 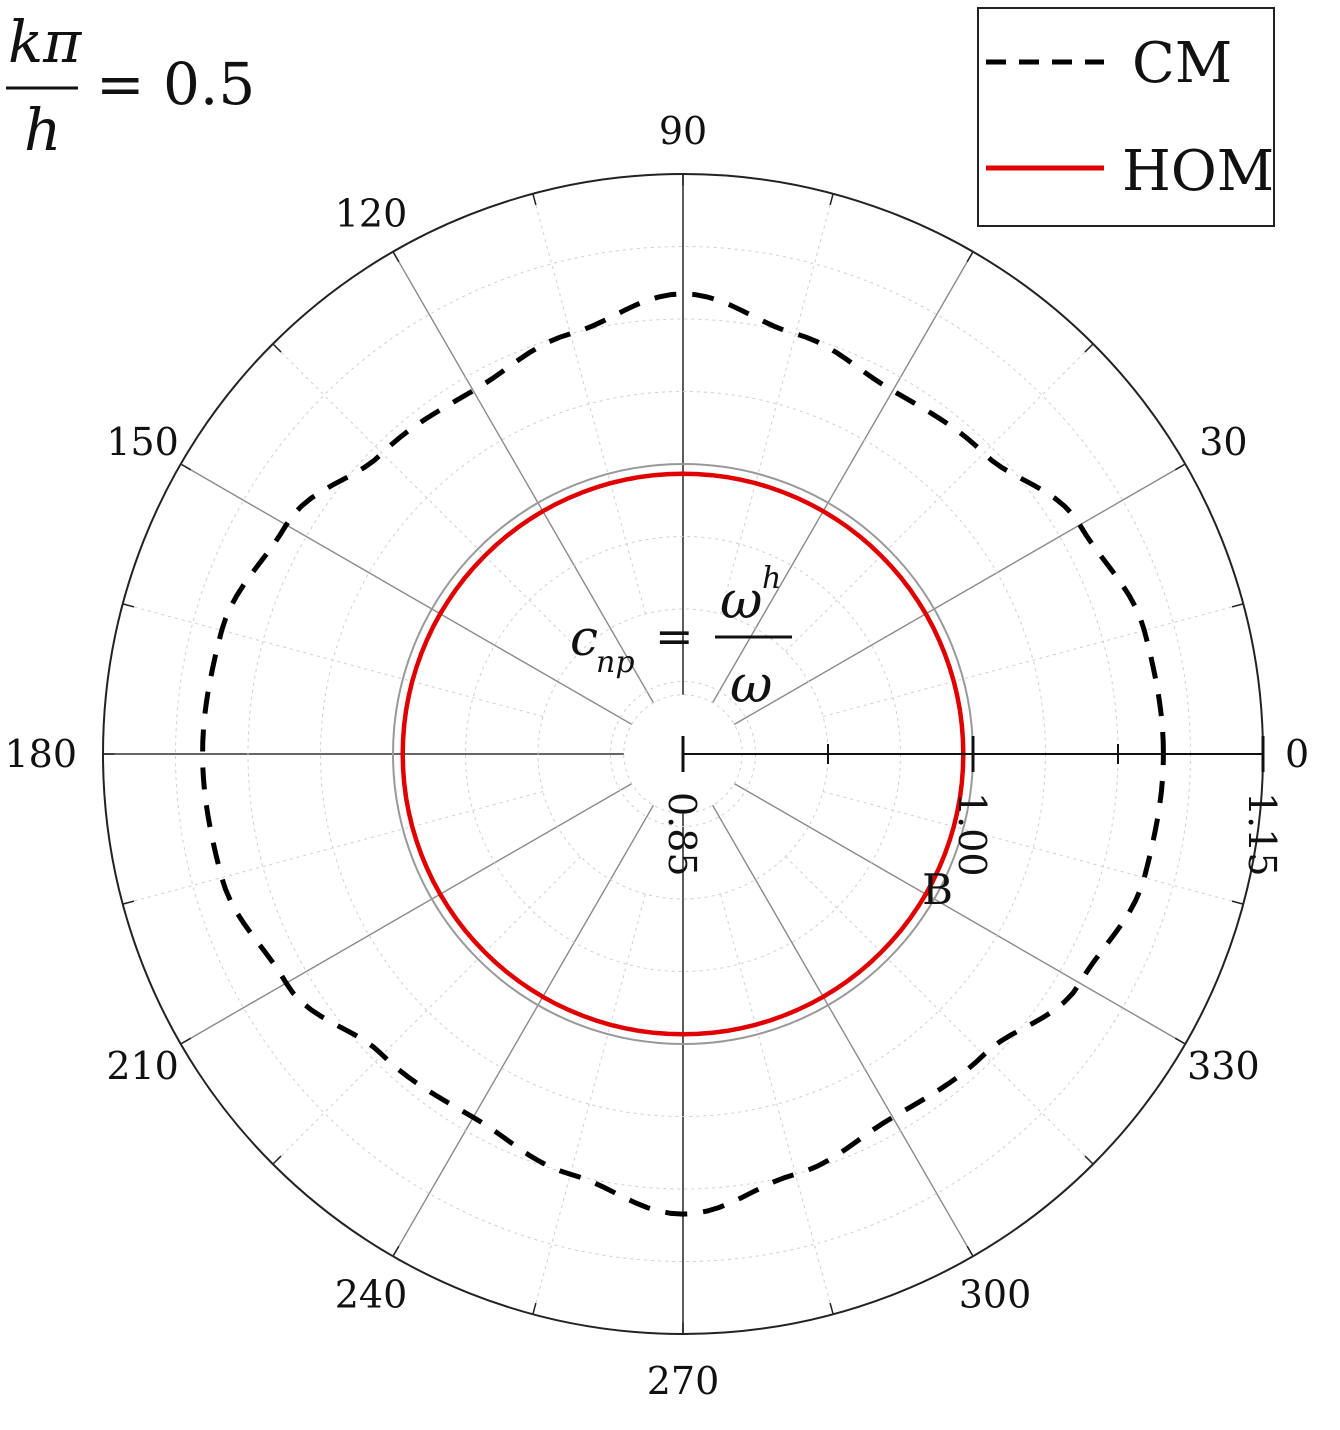 What do you see at coordinates (683, 1381) in the screenshot?
I see `angular-tick-label-270: 270` at bounding box center [683, 1381].